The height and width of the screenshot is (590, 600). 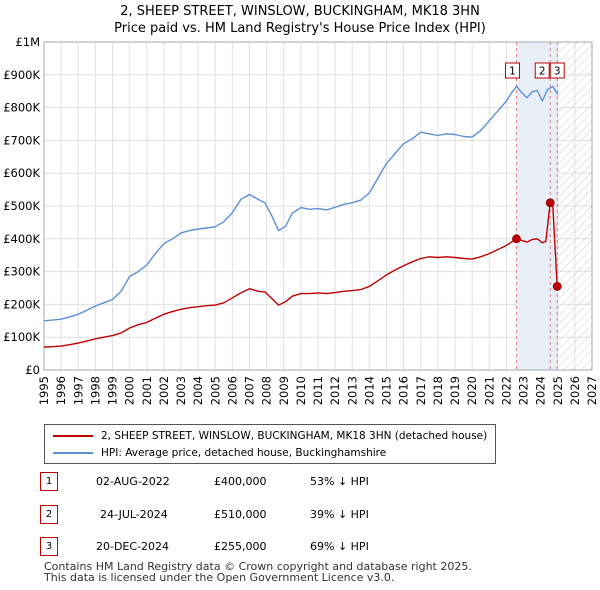 I want to click on x-tick-label: 2005, so click(x=215, y=390).